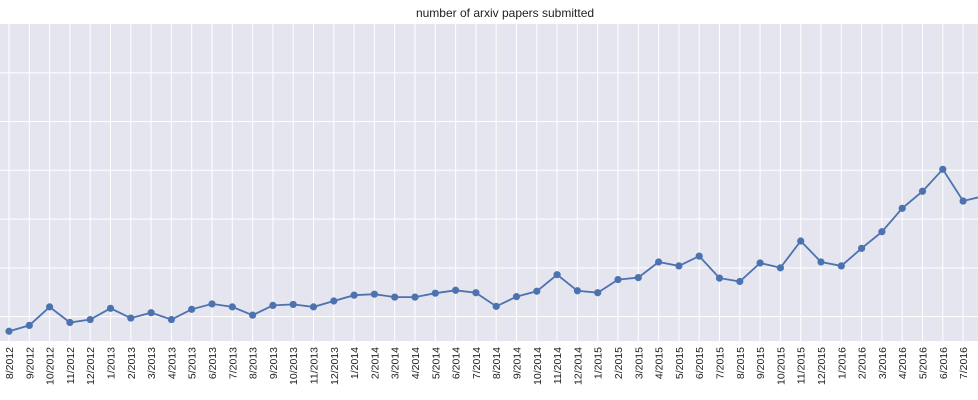  Describe the element at coordinates (518, 363) in the screenshot. I see `x-tick-label: 9/2014` at that location.